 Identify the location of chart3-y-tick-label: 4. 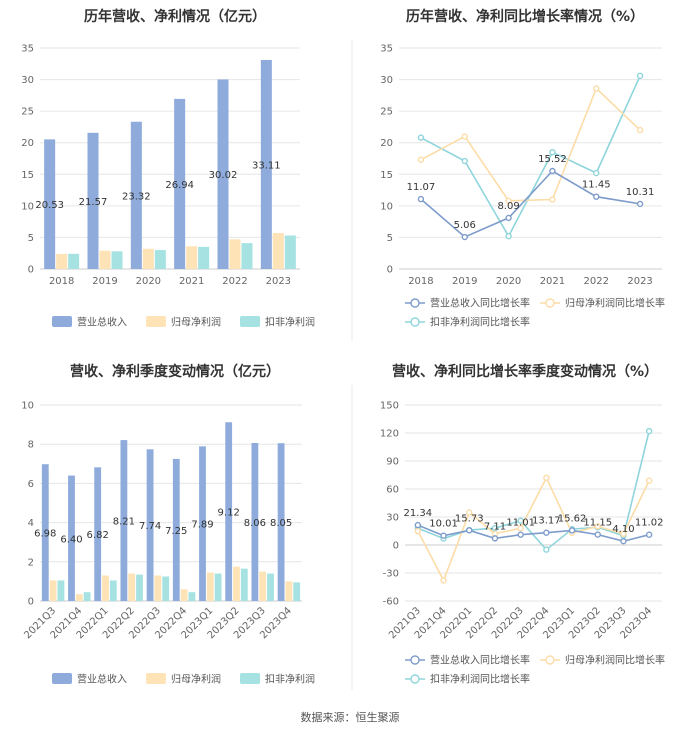
(31, 523).